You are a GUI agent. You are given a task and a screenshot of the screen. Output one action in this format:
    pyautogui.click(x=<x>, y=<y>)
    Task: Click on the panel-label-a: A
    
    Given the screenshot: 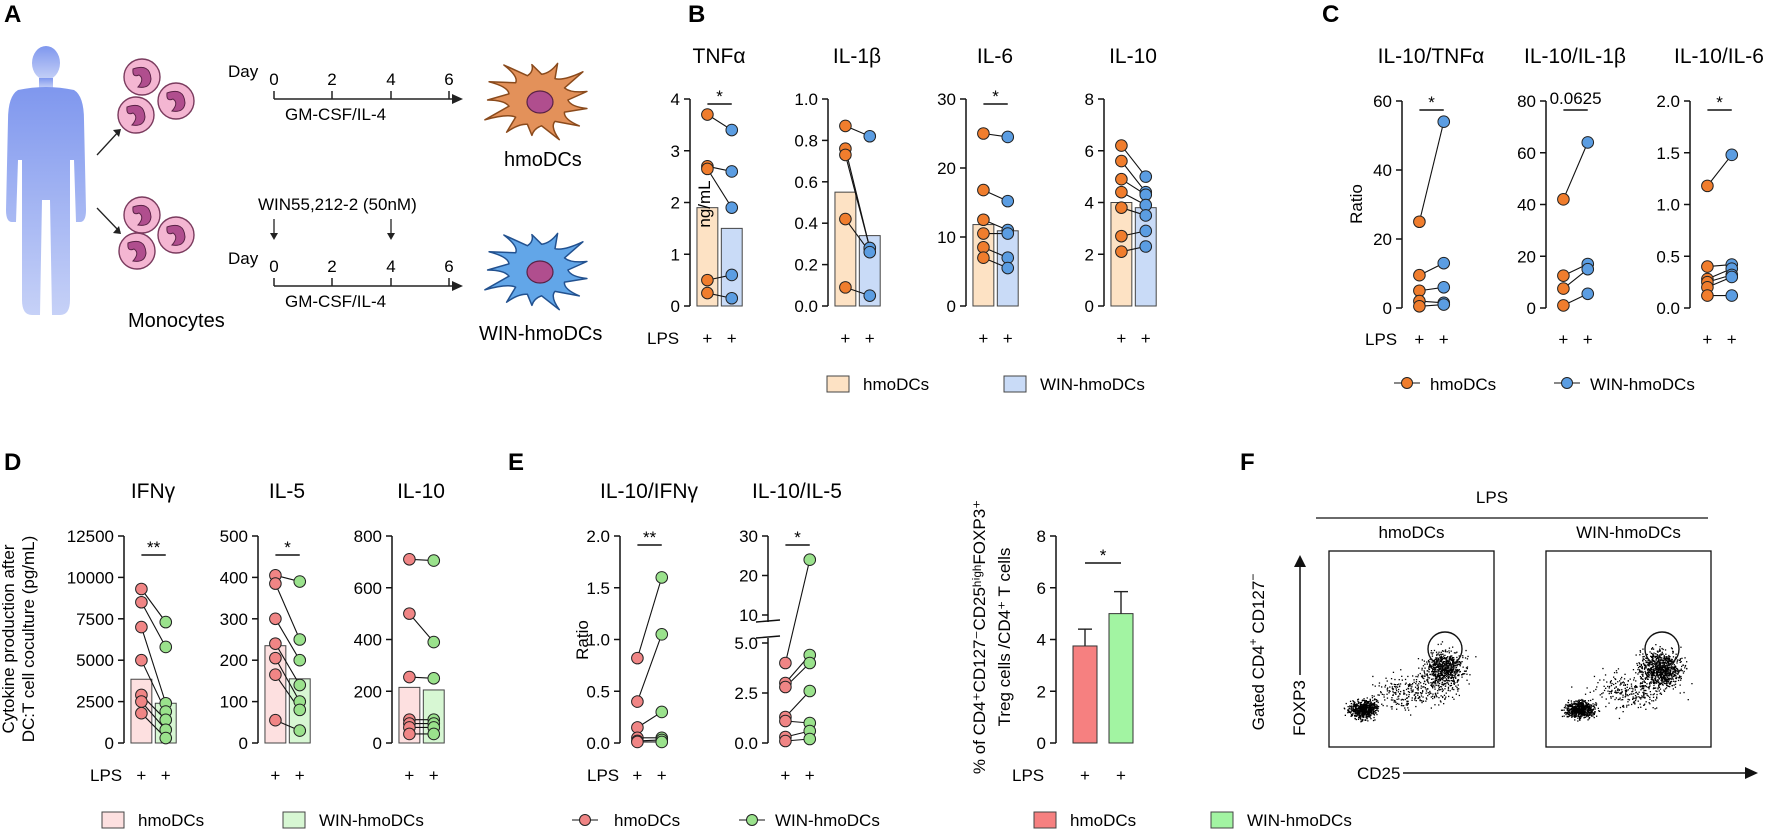 What is the action you would take?
    pyautogui.click(x=12, y=14)
    